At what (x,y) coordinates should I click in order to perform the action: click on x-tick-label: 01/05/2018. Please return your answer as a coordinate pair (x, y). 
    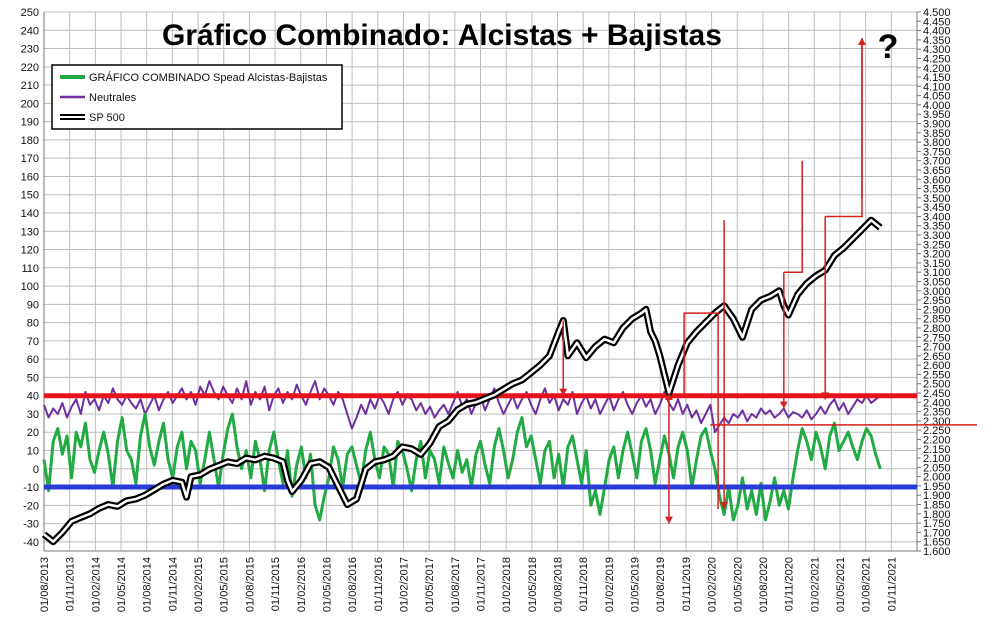
    Looking at the image, I should click on (533, 584).